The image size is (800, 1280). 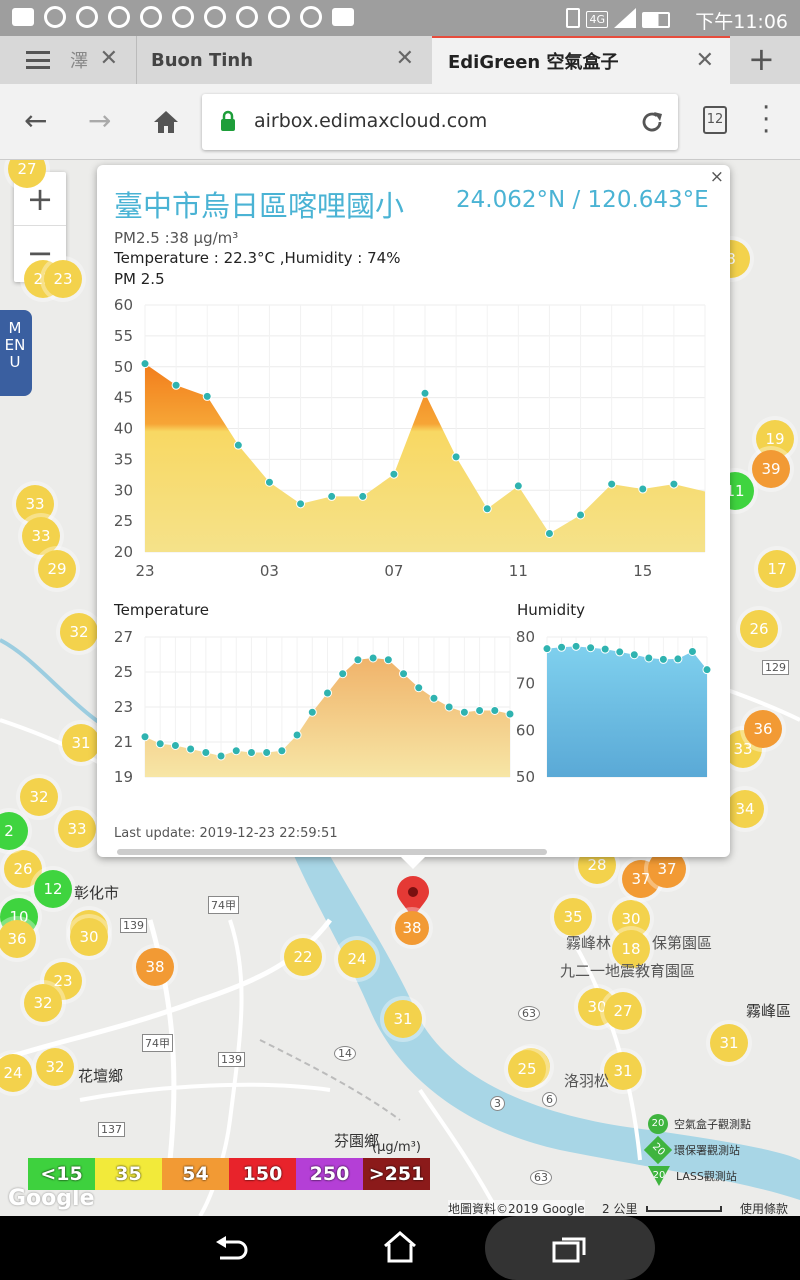 I want to click on home-nav-icon, so click(x=400, y=1247).